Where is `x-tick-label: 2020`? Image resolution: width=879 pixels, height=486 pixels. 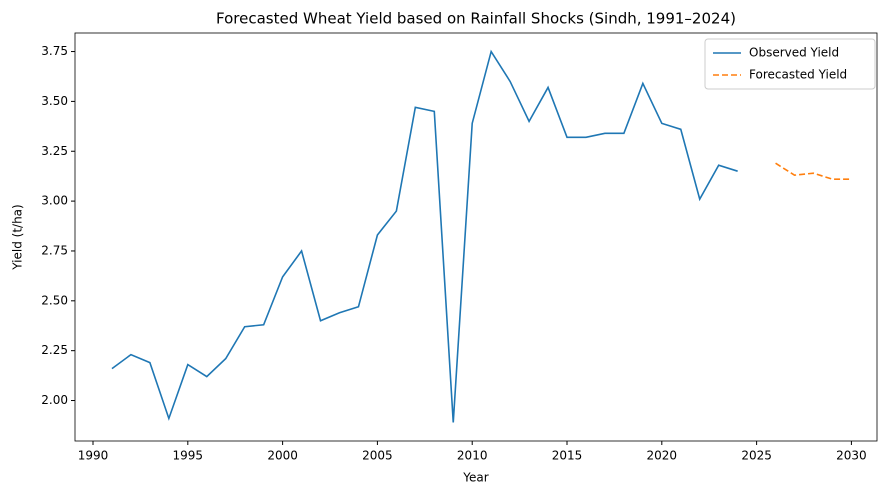 x-tick-label: 2020 is located at coordinates (662, 456).